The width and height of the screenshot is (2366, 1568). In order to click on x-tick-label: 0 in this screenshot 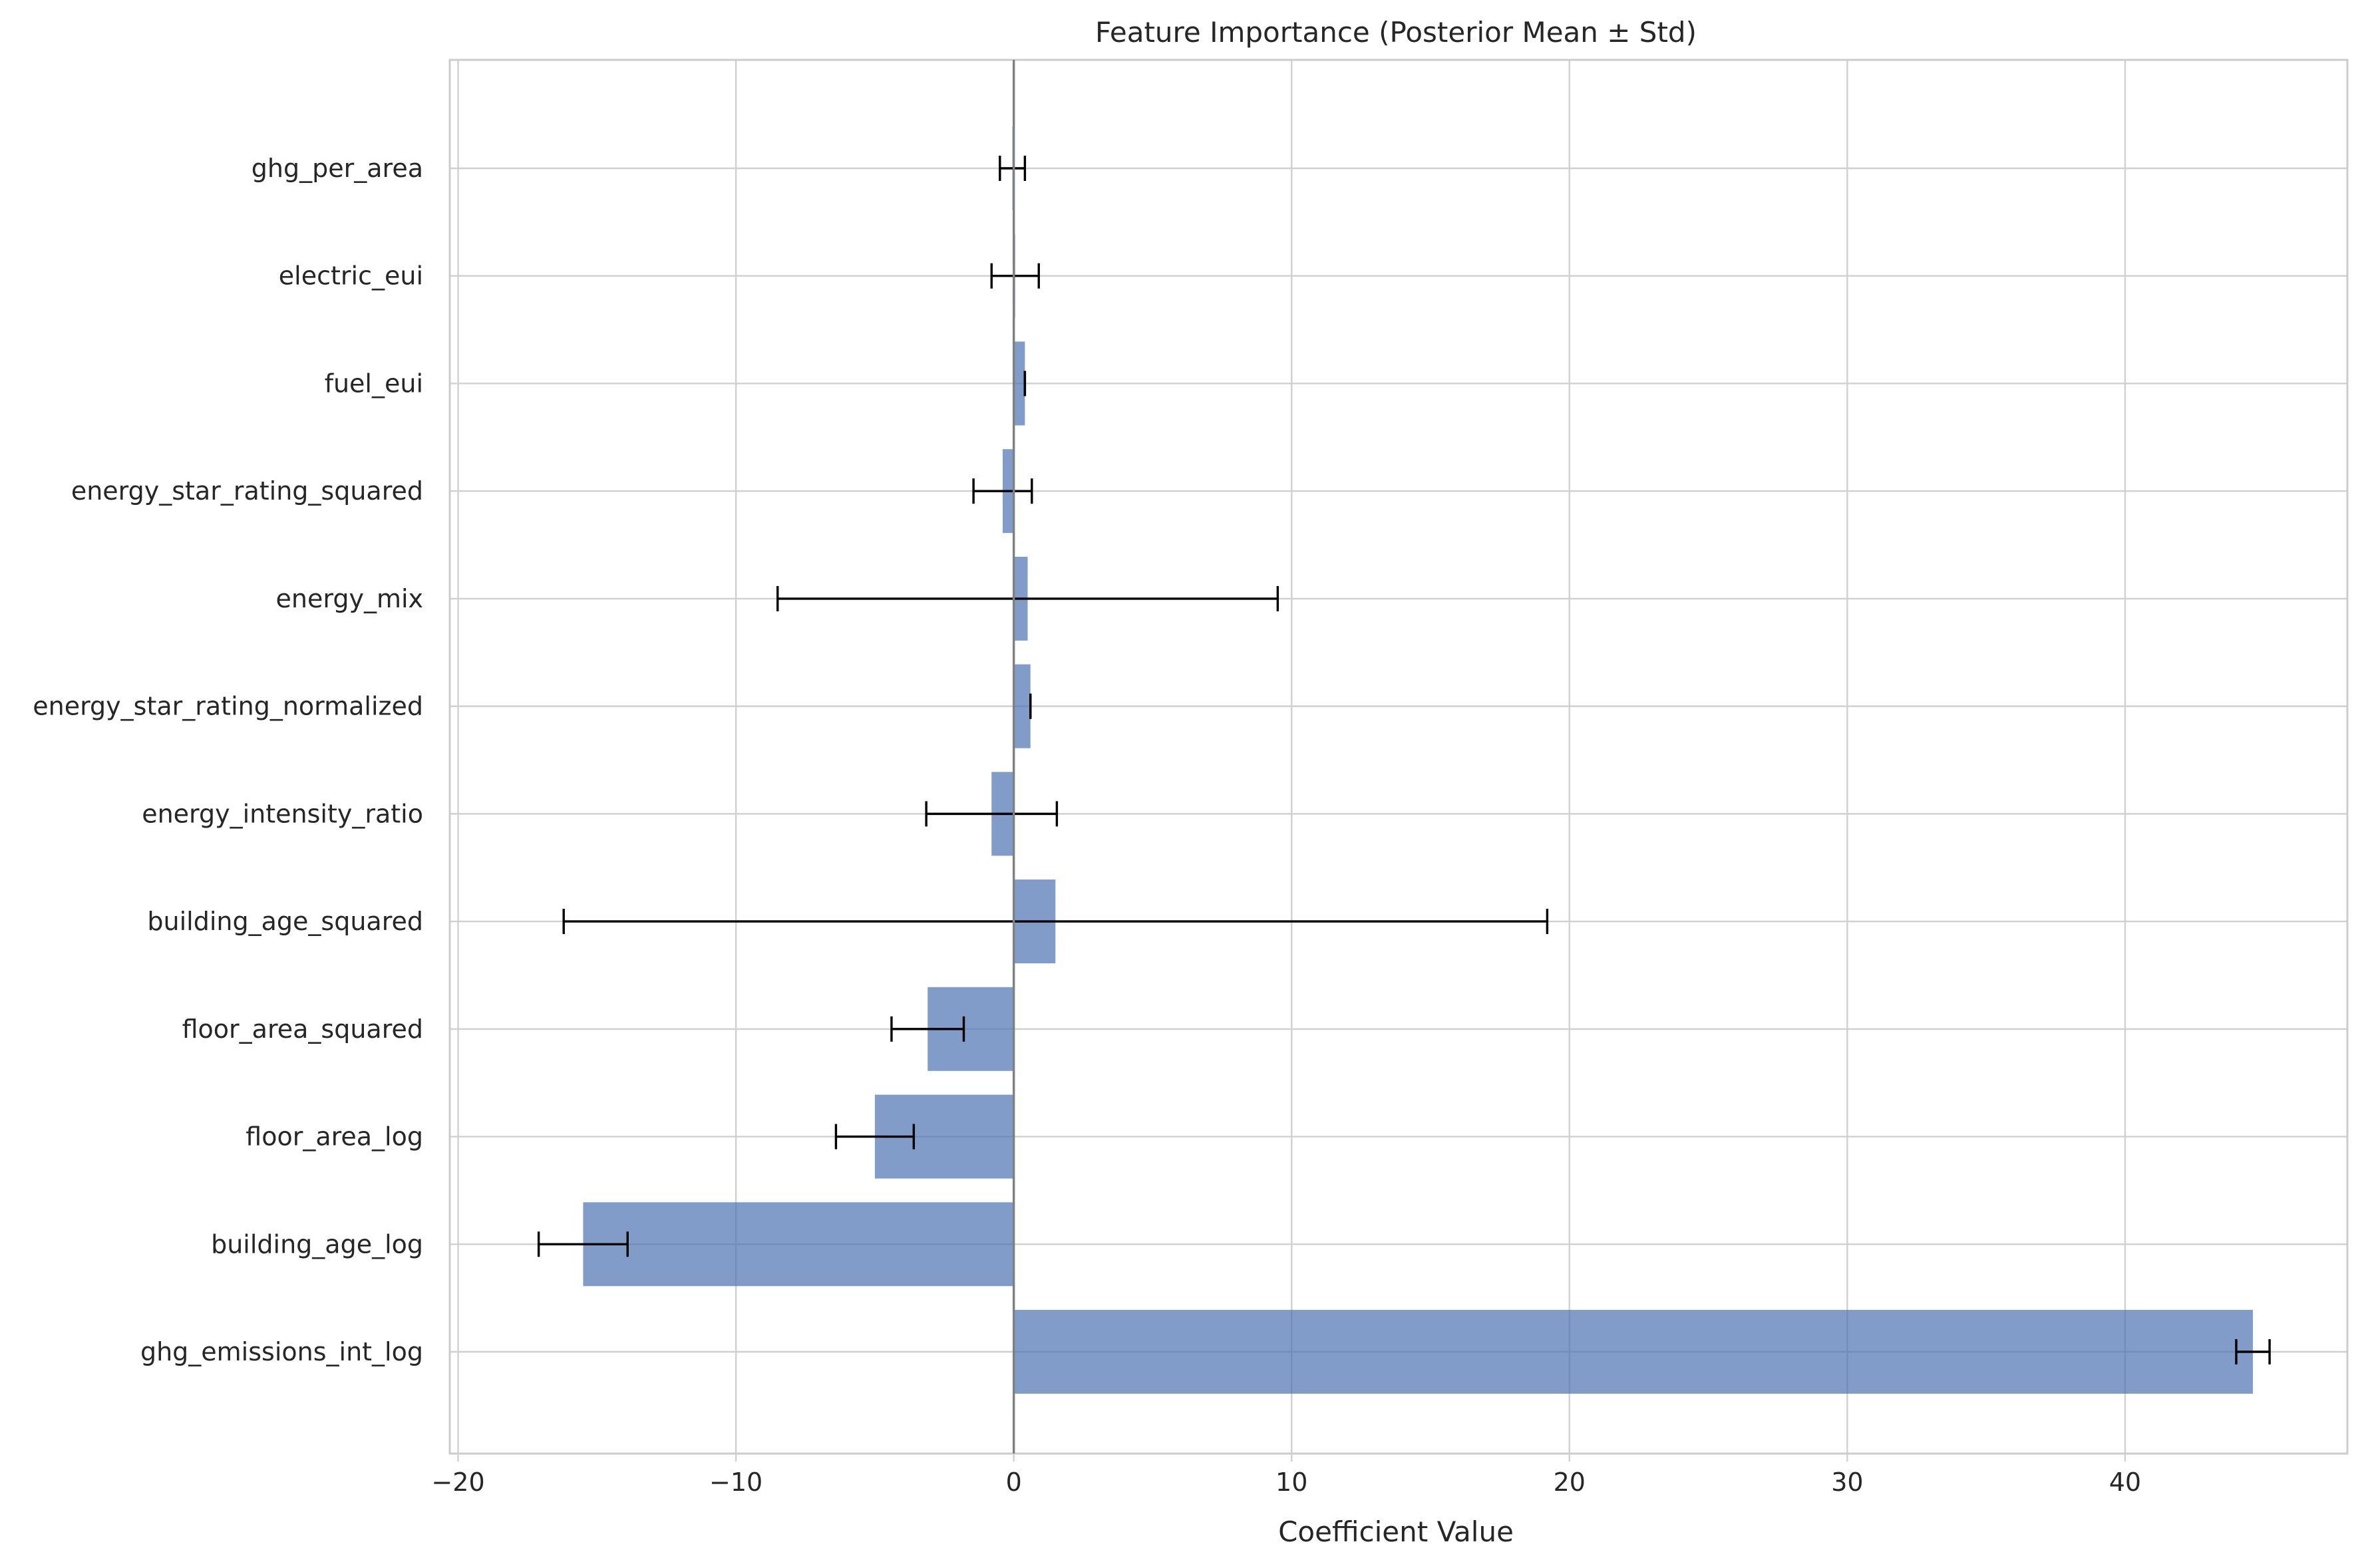, I will do `click(1014, 1482)`.